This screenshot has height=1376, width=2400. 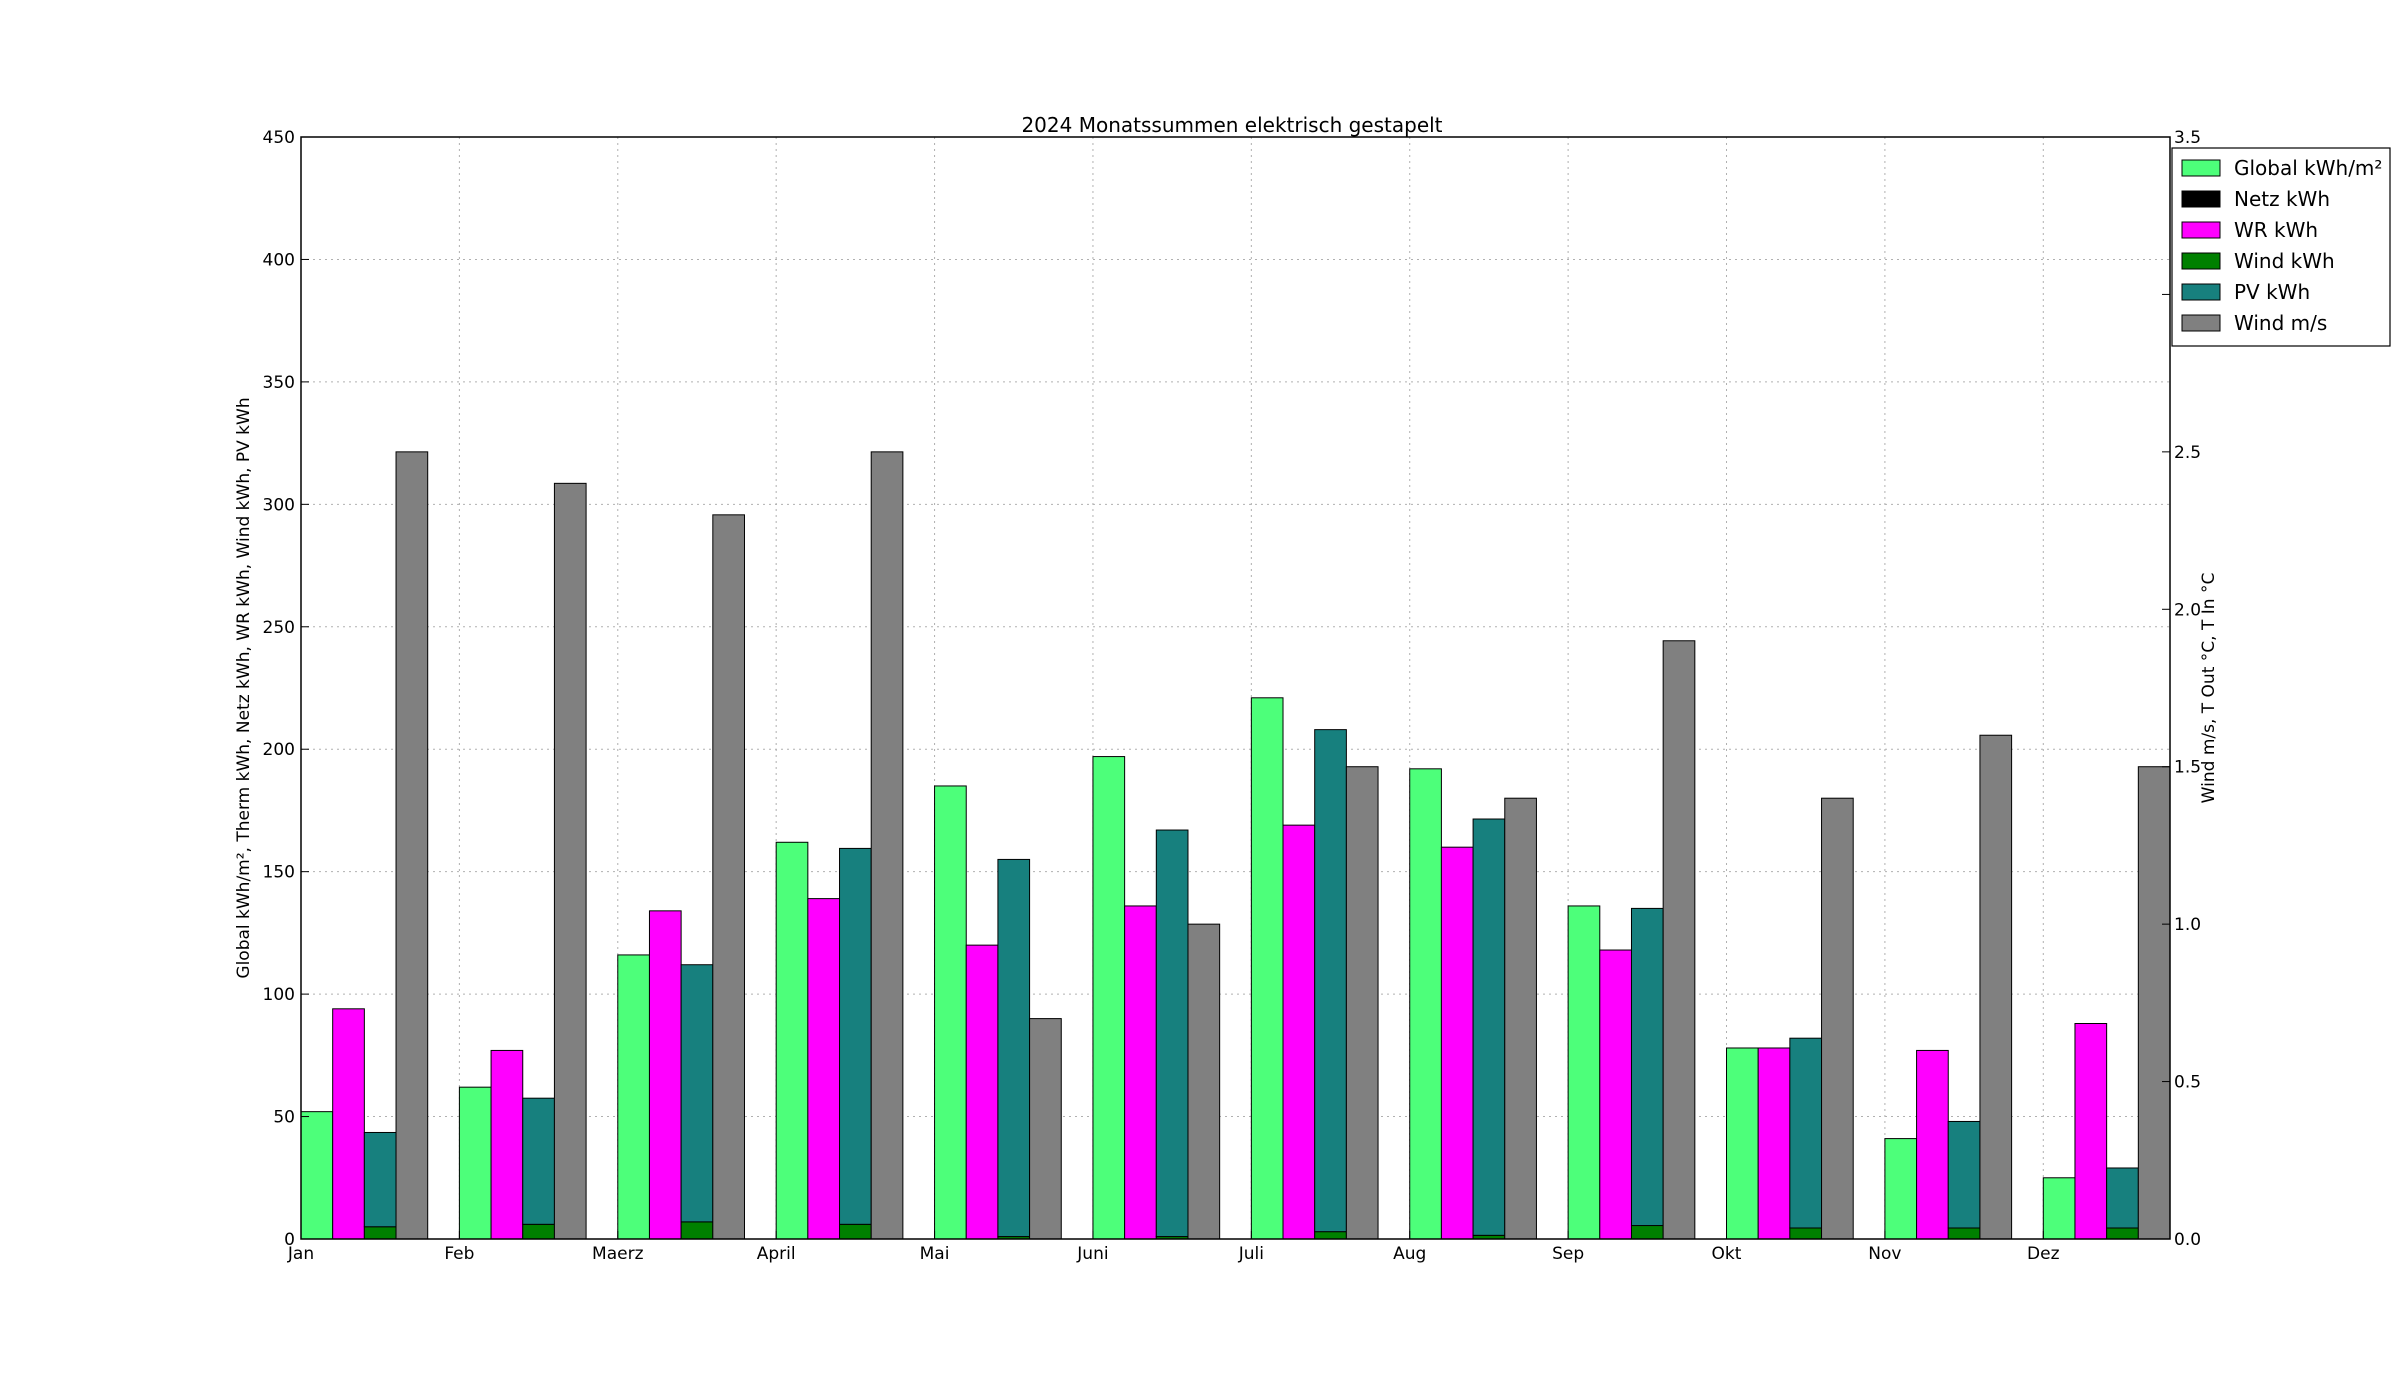 I want to click on x-tick-maerz: Maerz, so click(x=618, y=1254).